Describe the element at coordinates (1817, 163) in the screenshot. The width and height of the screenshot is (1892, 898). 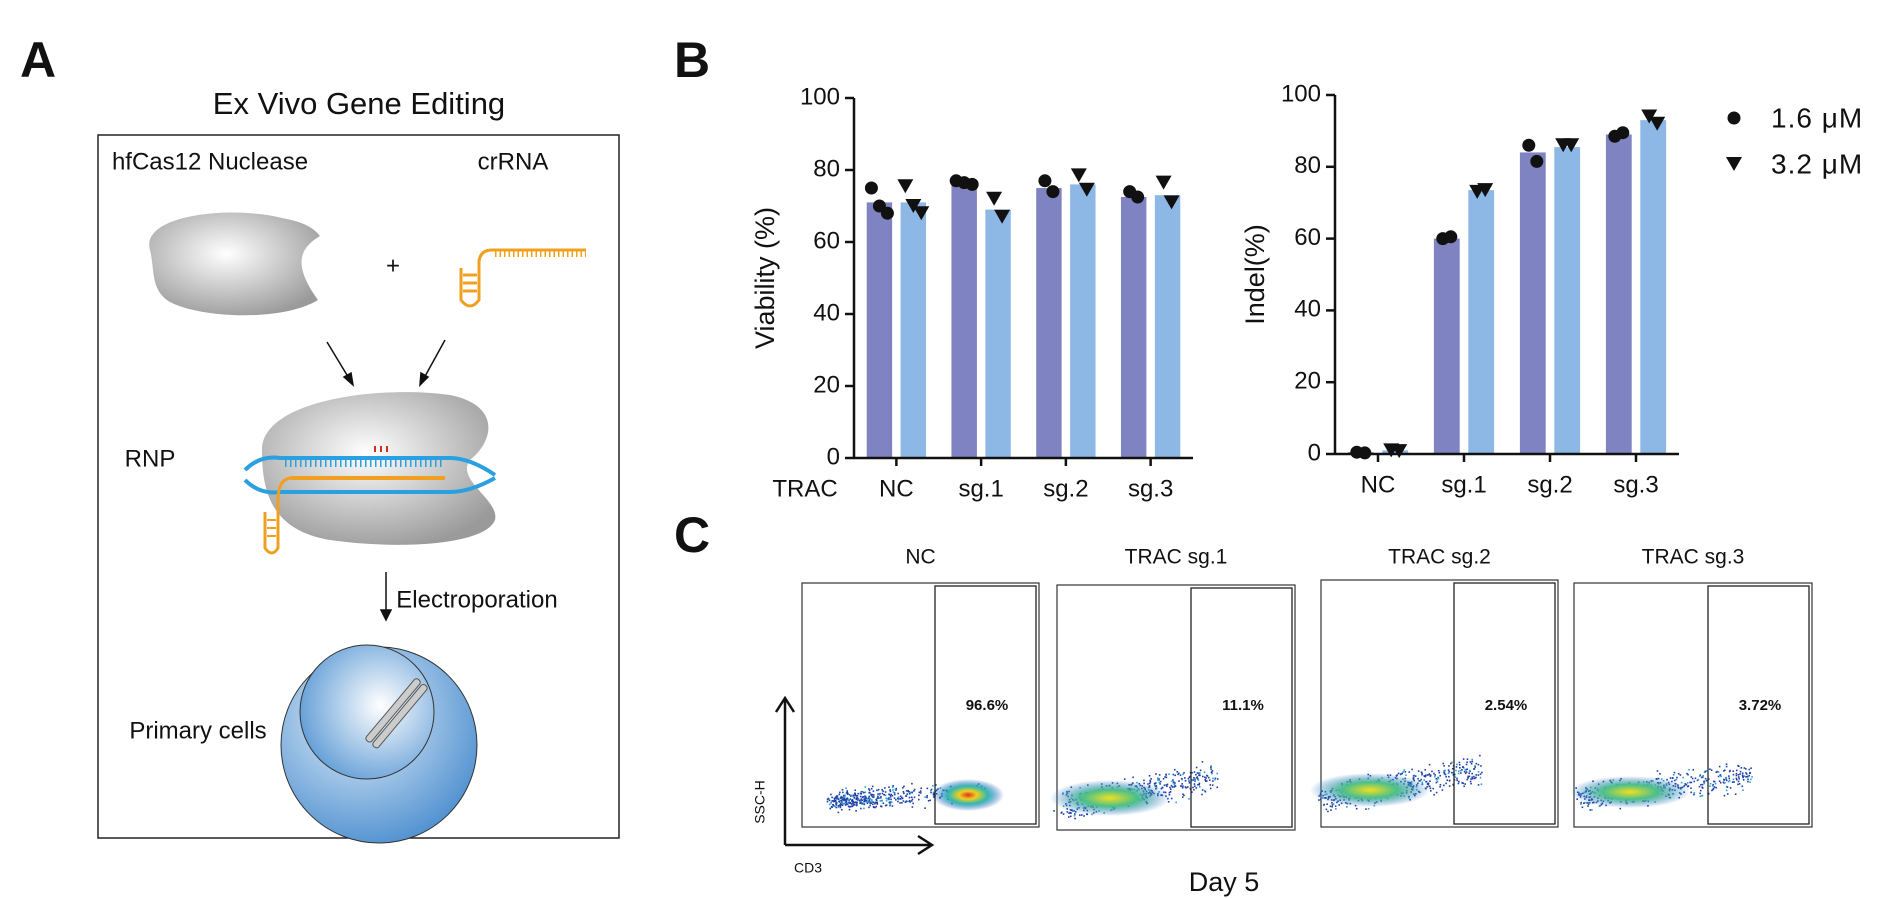
I see `legend-label: 3.2 μM` at that location.